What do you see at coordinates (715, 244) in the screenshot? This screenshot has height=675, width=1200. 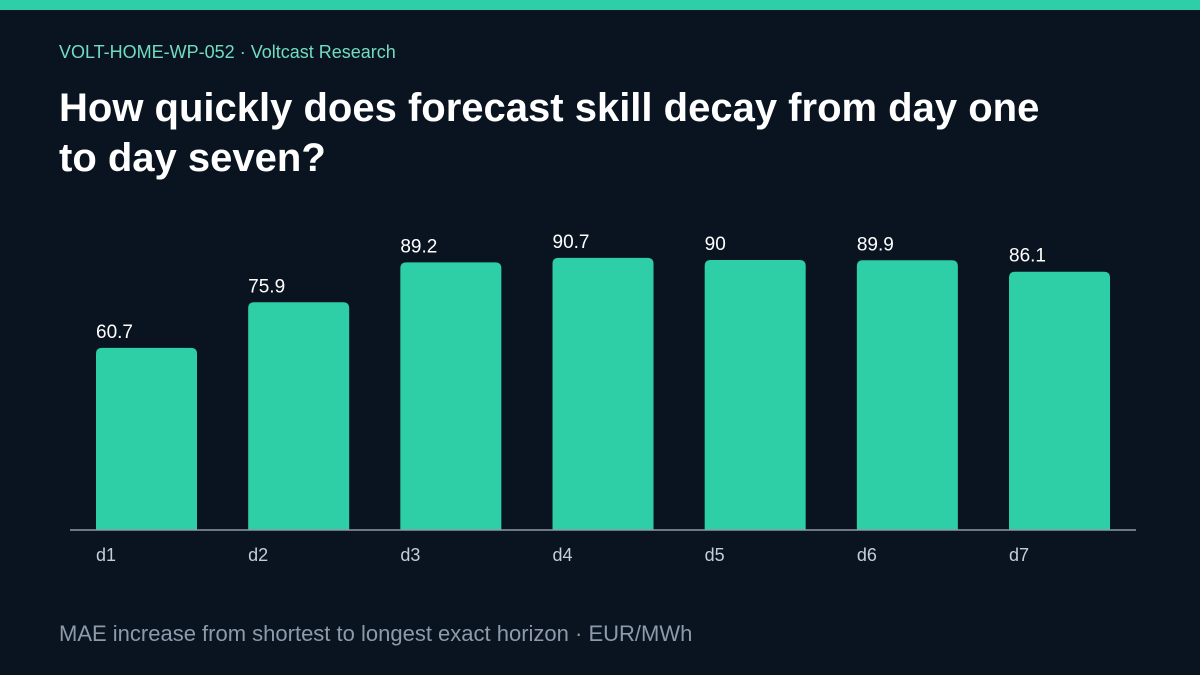 I see `value-label-d5: 90` at bounding box center [715, 244].